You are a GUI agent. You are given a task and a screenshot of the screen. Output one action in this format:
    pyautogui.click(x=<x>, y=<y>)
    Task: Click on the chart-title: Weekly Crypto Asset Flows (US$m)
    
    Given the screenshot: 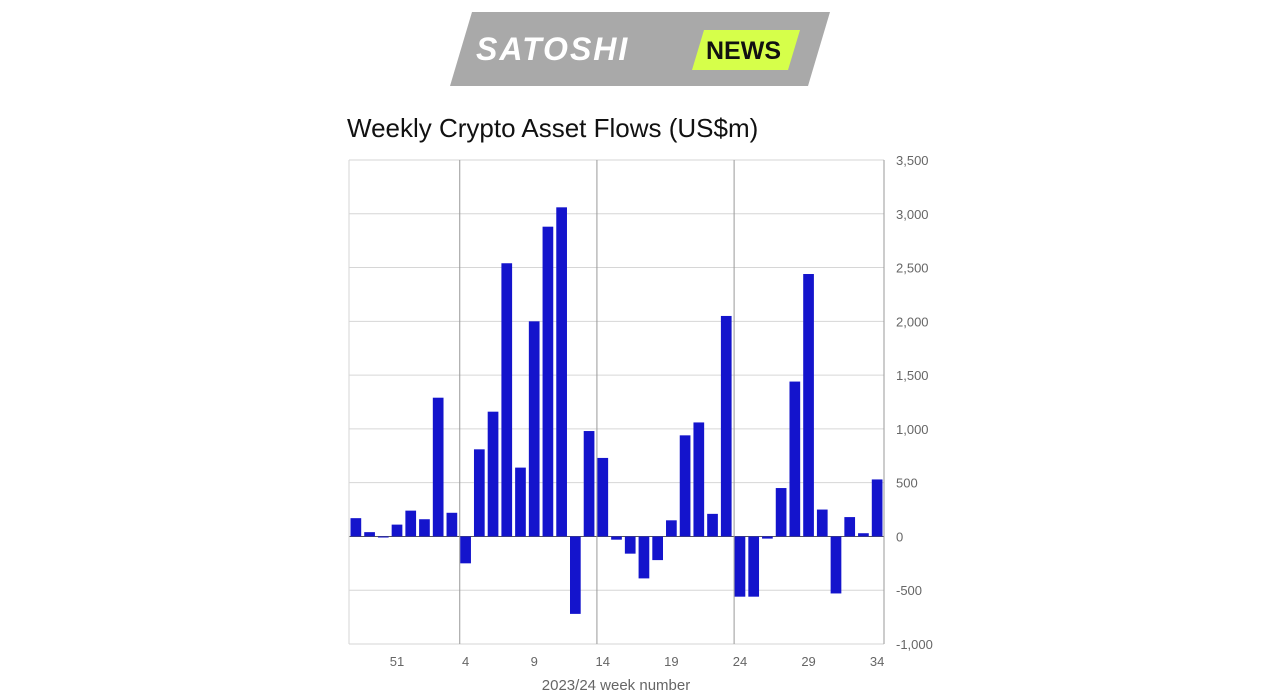 What is the action you would take?
    pyautogui.click(x=553, y=128)
    